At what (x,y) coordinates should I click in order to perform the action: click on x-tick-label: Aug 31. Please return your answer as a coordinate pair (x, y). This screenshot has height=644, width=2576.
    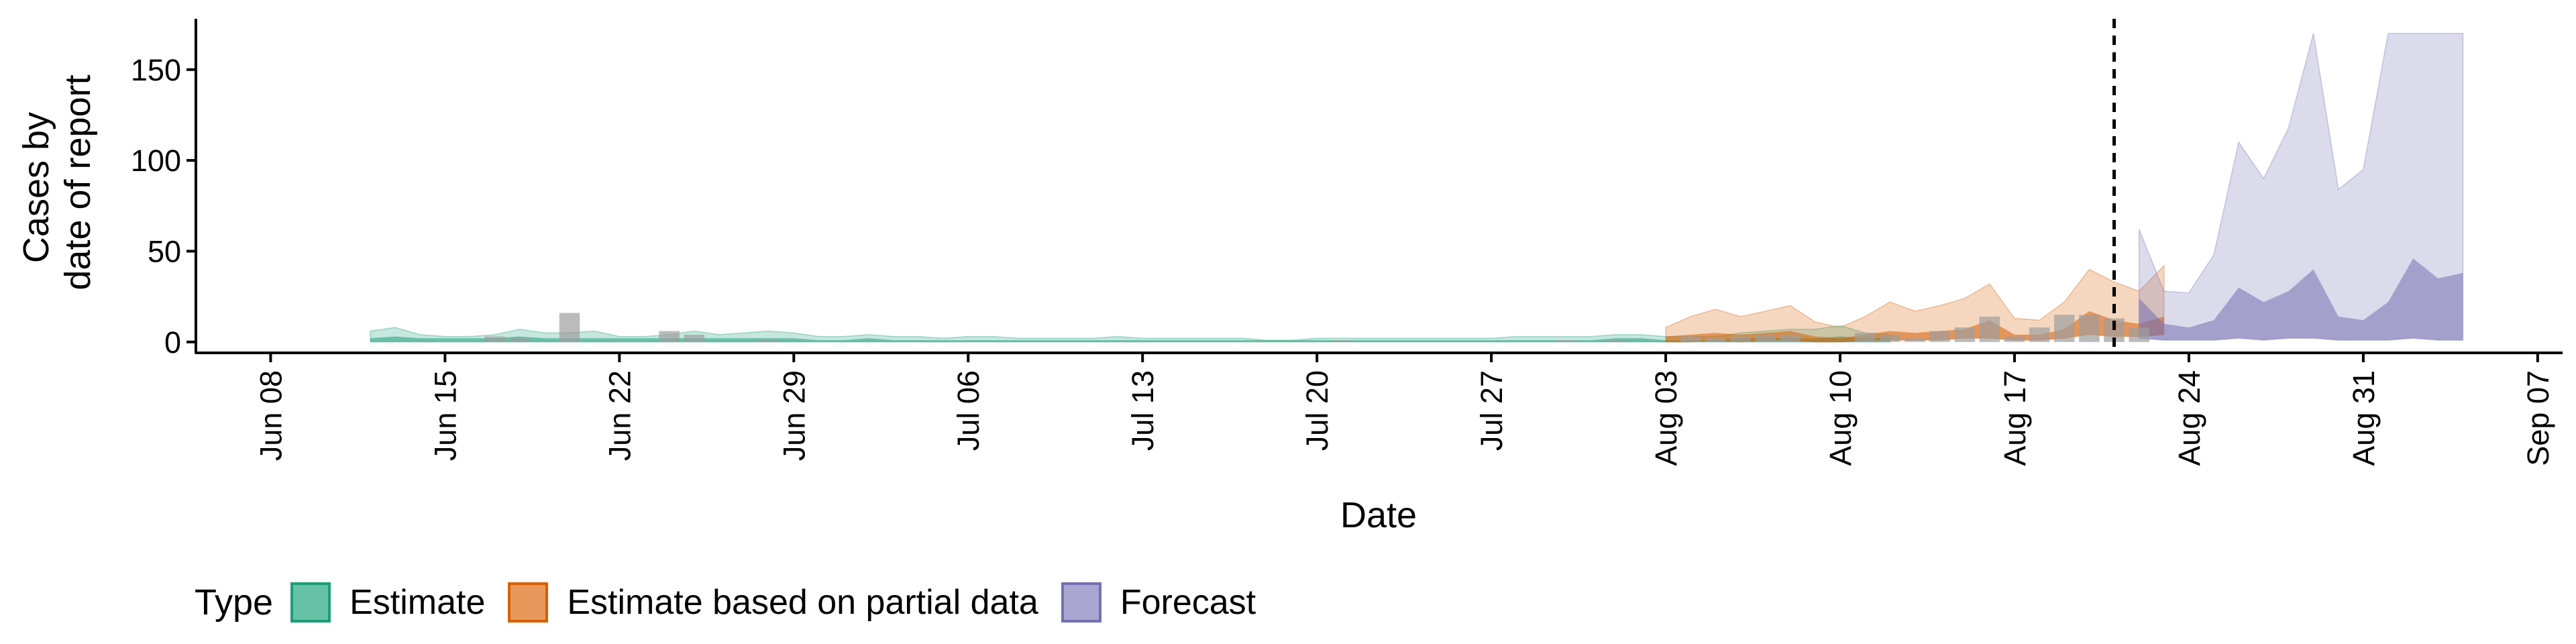
    Looking at the image, I should click on (2364, 418).